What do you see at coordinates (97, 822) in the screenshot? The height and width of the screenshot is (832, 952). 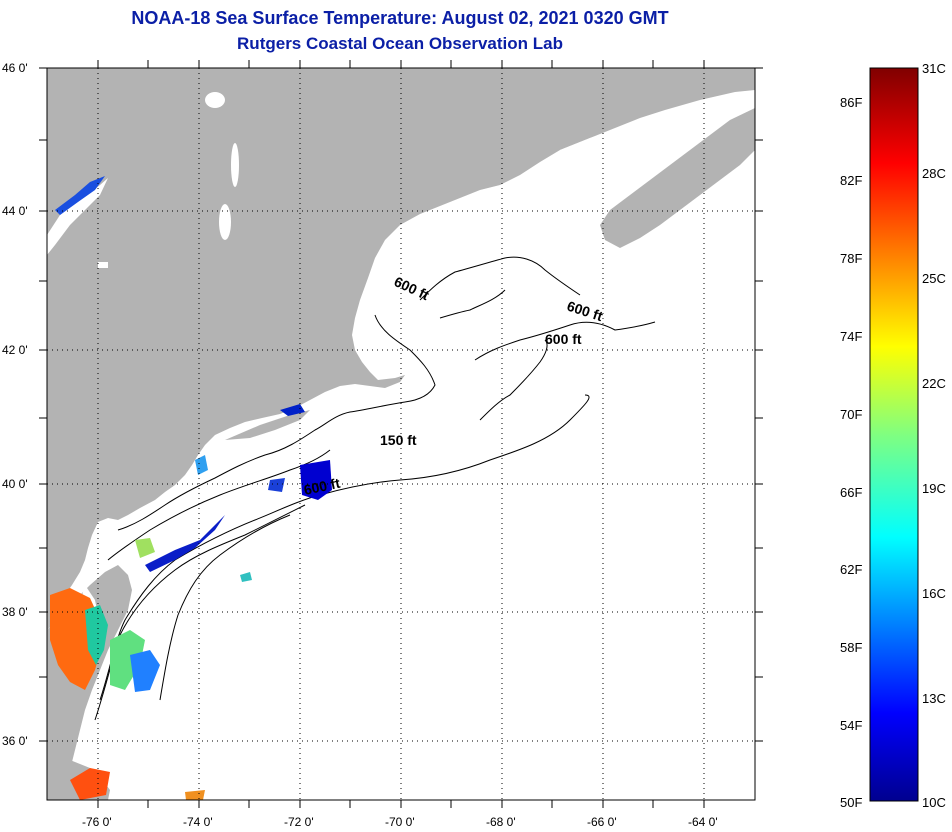 I see `lon-label: -76 0'` at bounding box center [97, 822].